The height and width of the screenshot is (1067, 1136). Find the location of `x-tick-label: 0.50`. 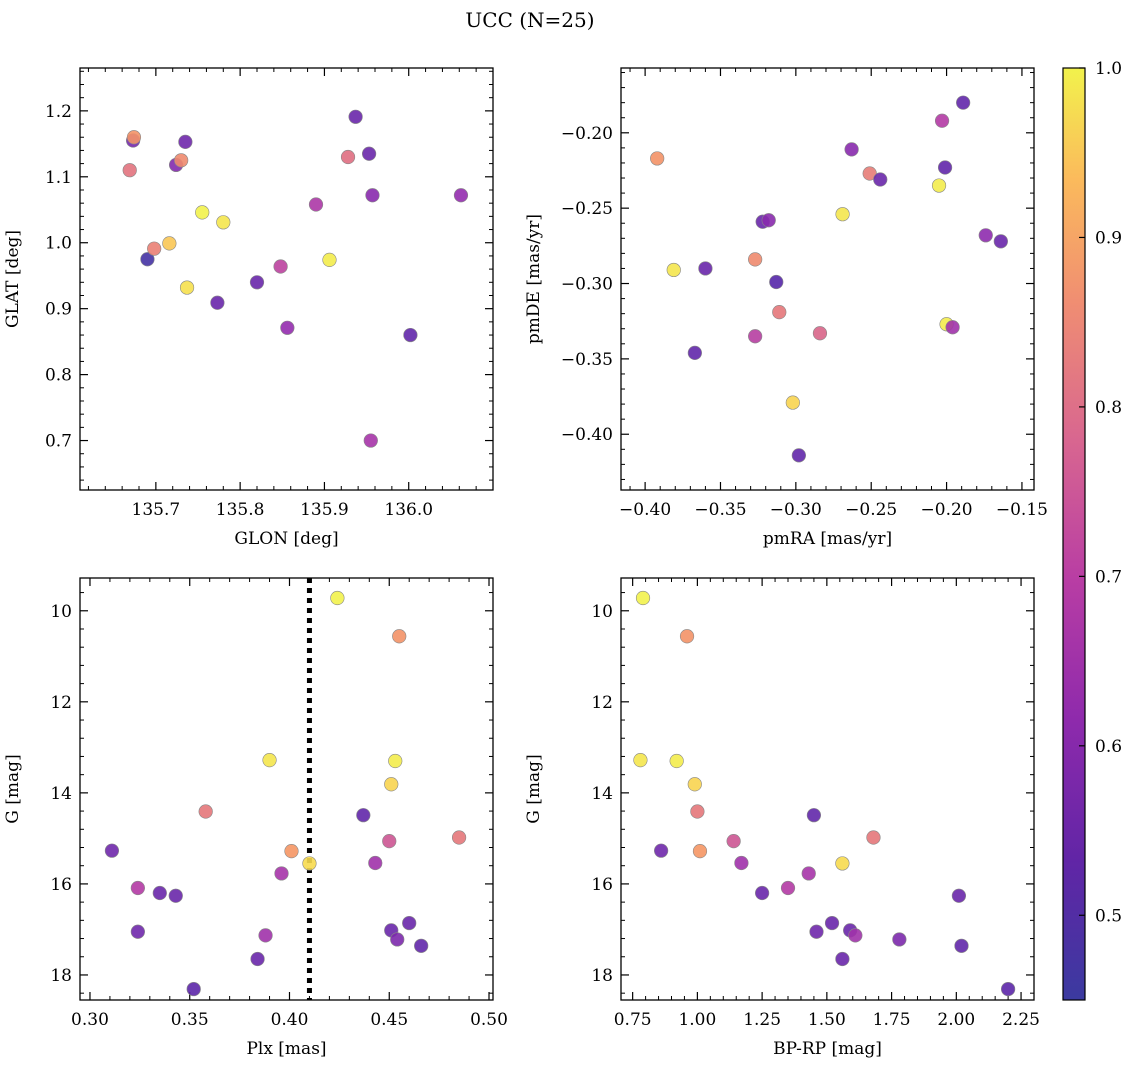

x-tick-label: 0.50 is located at coordinates (489, 1020).